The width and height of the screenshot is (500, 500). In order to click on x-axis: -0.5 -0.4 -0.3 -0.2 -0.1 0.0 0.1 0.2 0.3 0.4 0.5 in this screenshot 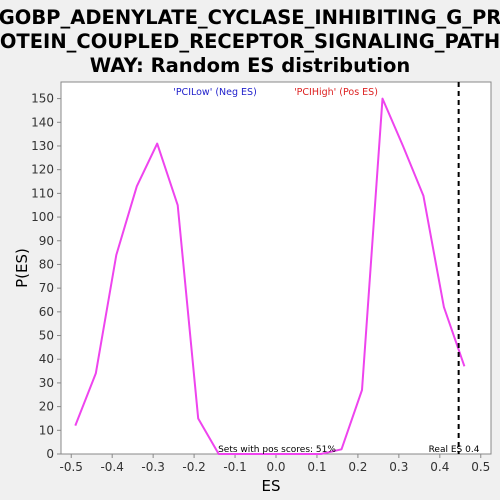, I will do `click(275, 464)`.